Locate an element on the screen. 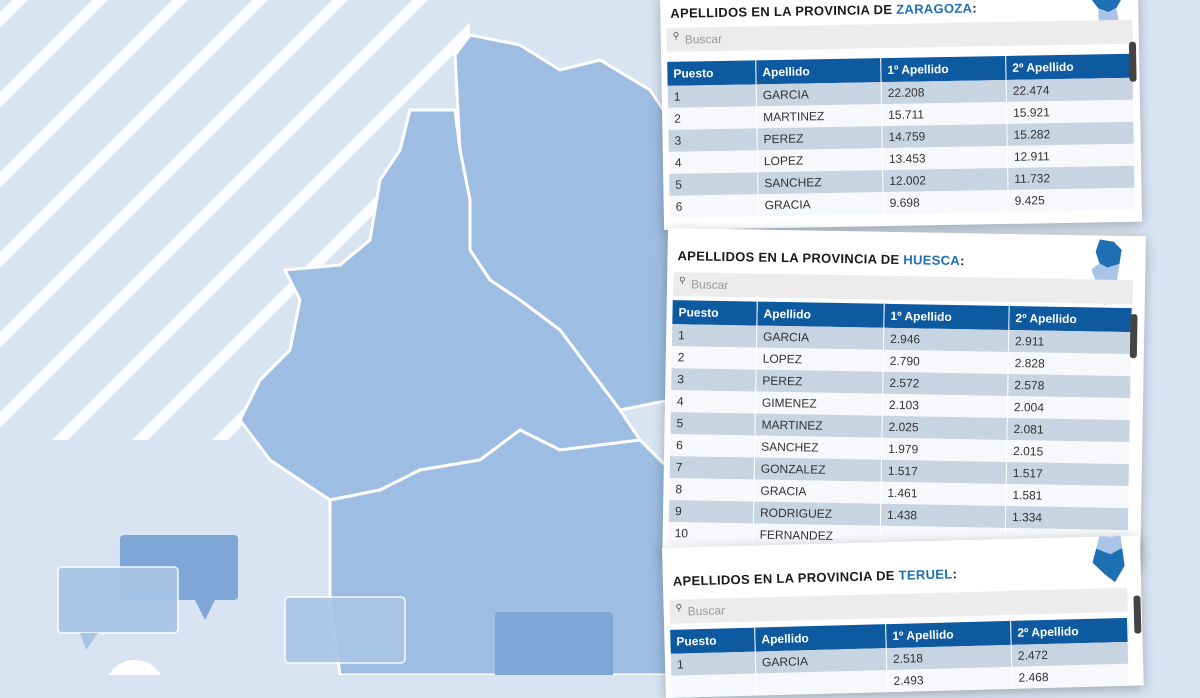 This screenshot has width=1200, height=698. second-surname-cell: 2.828 is located at coordinates (1070, 364).